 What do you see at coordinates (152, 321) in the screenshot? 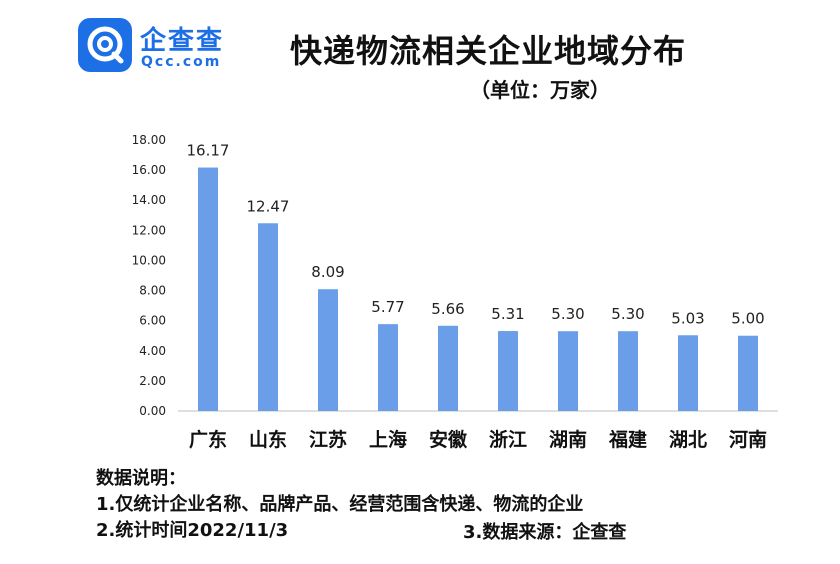
I see `y-tick-label: 6.00` at bounding box center [152, 321].